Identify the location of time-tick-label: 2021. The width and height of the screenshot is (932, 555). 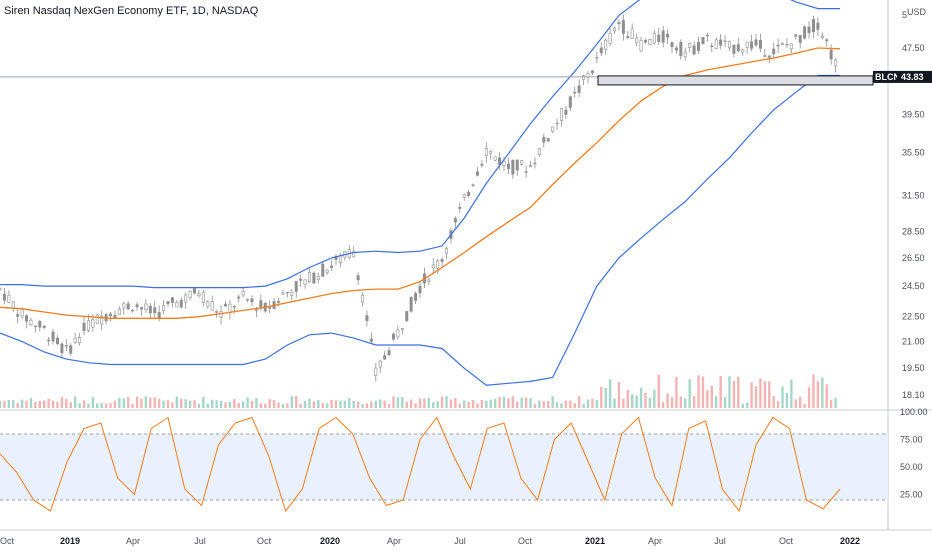
(595, 541).